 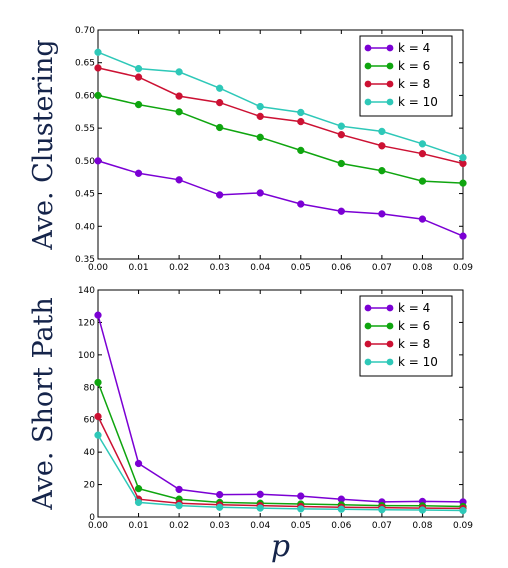 I want to click on y-tick-label: 0.60, so click(x=85, y=96).